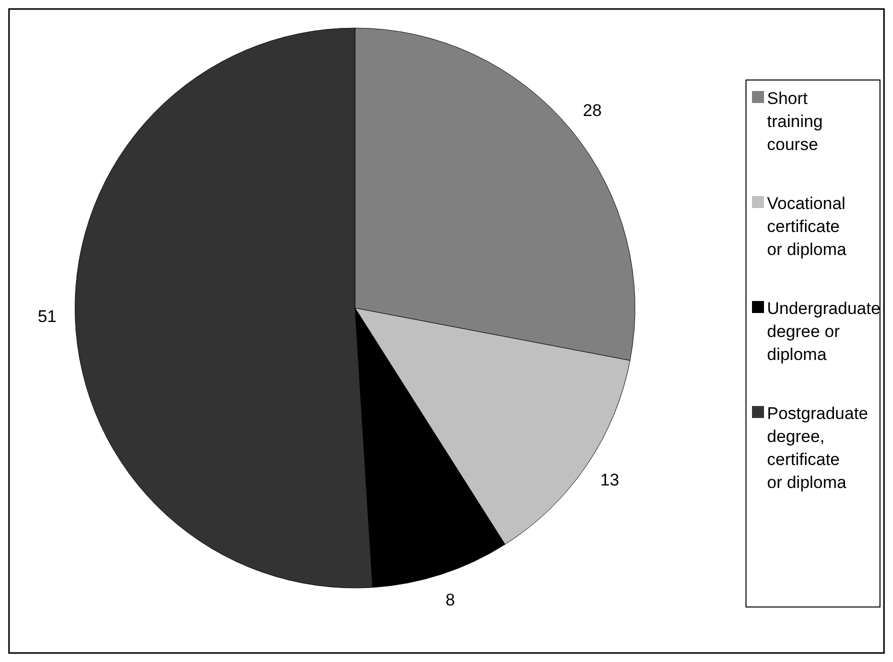 Image resolution: width=893 pixels, height=662 pixels. What do you see at coordinates (592, 110) in the screenshot?
I see `data-label: 28` at bounding box center [592, 110].